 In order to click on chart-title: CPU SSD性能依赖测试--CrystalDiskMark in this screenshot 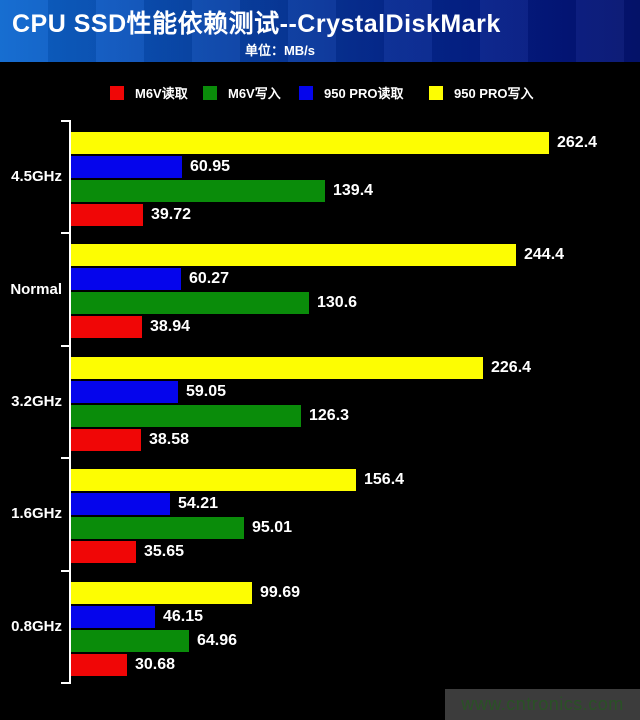, I will do `click(256, 24)`.